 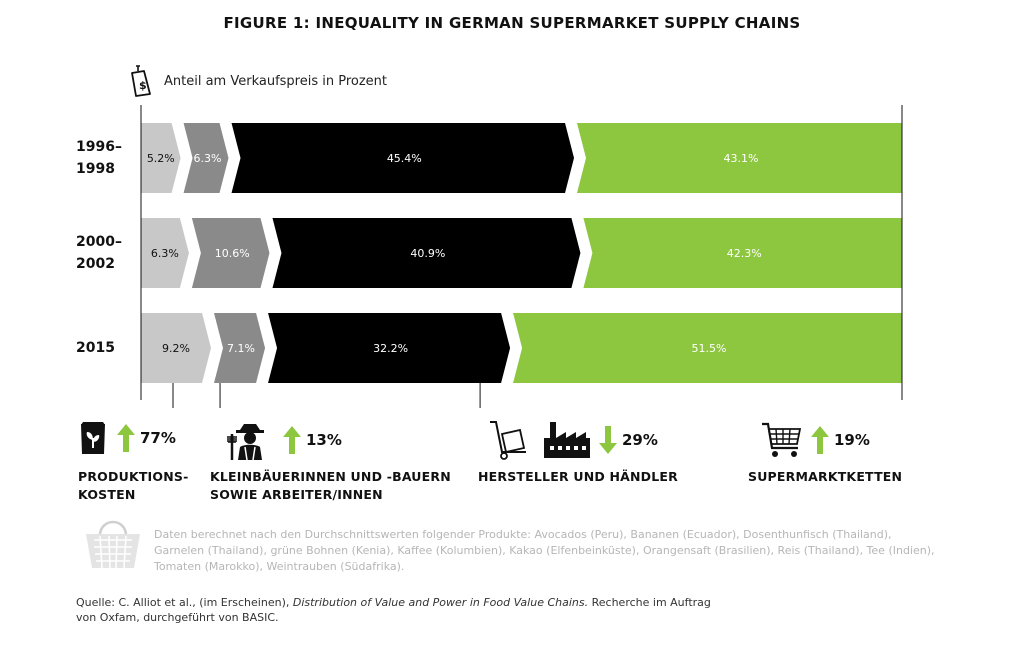 I want to click on unit-row: $ Anteil am Verkaufspreis in Prozent, so click(x=257, y=81).